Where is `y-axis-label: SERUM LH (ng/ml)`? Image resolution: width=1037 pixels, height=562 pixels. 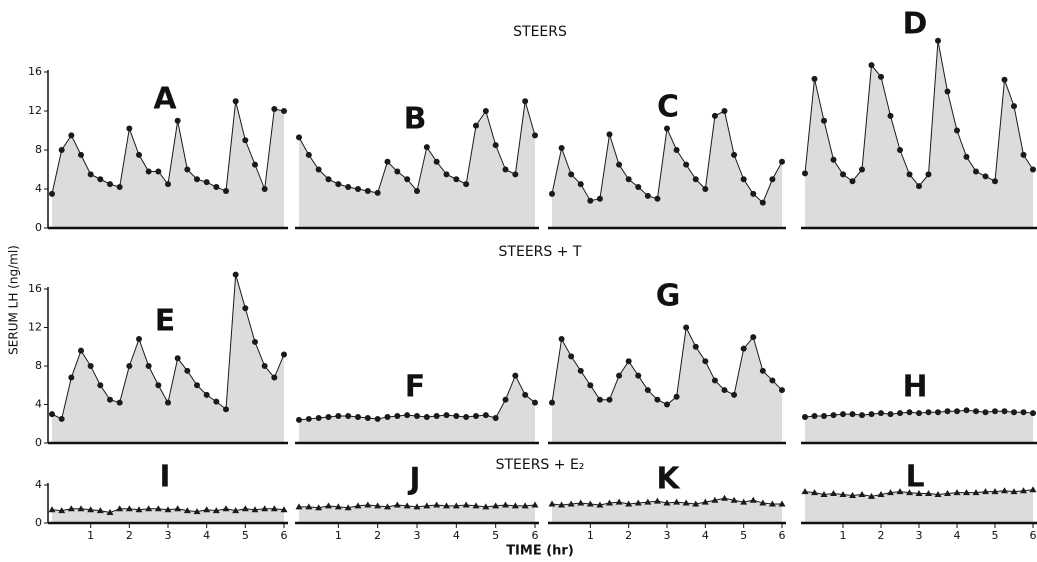 y-axis-label: SERUM LH (ng/ml) is located at coordinates (14, 300).